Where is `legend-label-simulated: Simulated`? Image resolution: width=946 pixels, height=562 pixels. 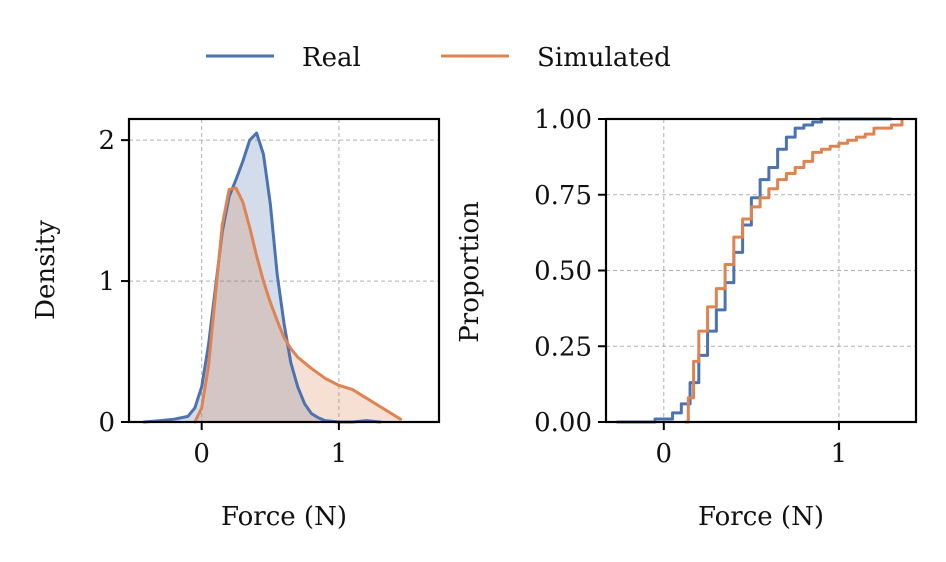
legend-label-simulated: Simulated is located at coordinates (604, 58).